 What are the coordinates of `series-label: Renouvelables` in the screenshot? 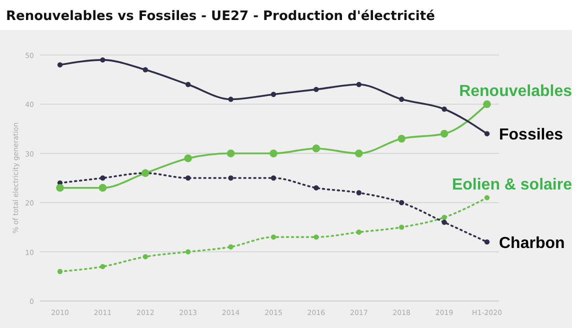 It's located at (515, 91).